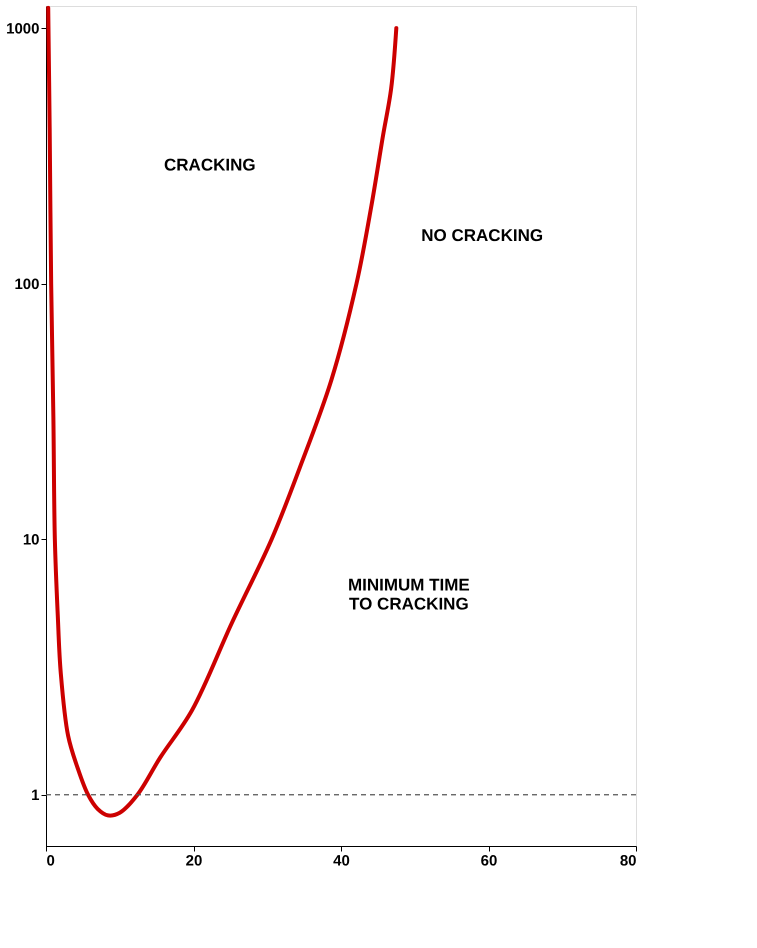  I want to click on annotation: CRACKING, so click(210, 165).